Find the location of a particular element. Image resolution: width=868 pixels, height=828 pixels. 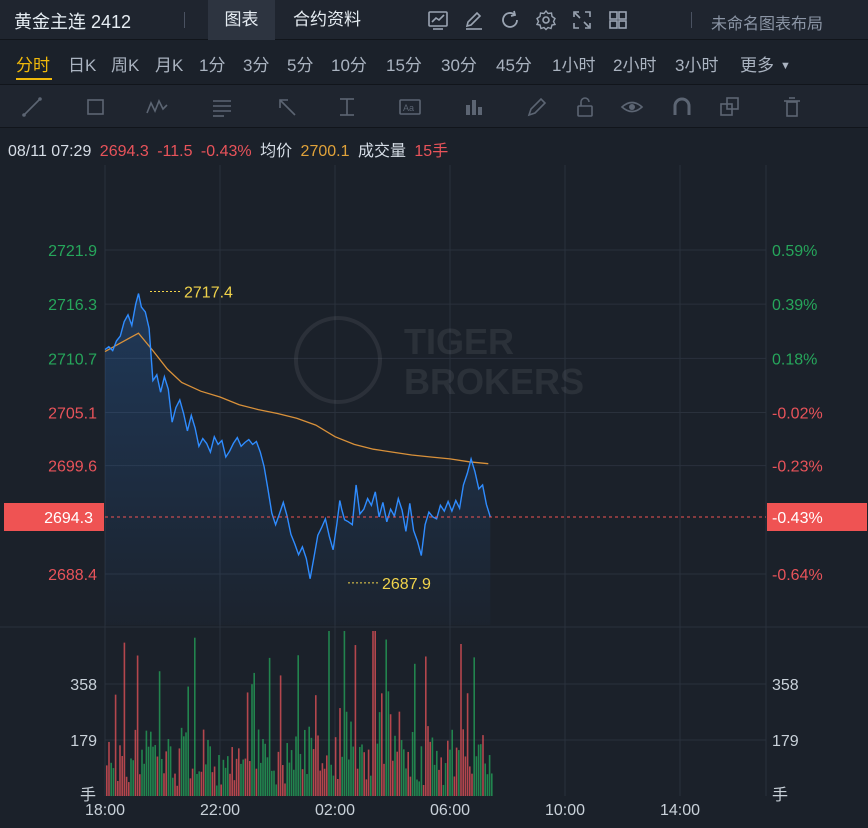

y-tick-left: 2716.3 is located at coordinates (72, 305).